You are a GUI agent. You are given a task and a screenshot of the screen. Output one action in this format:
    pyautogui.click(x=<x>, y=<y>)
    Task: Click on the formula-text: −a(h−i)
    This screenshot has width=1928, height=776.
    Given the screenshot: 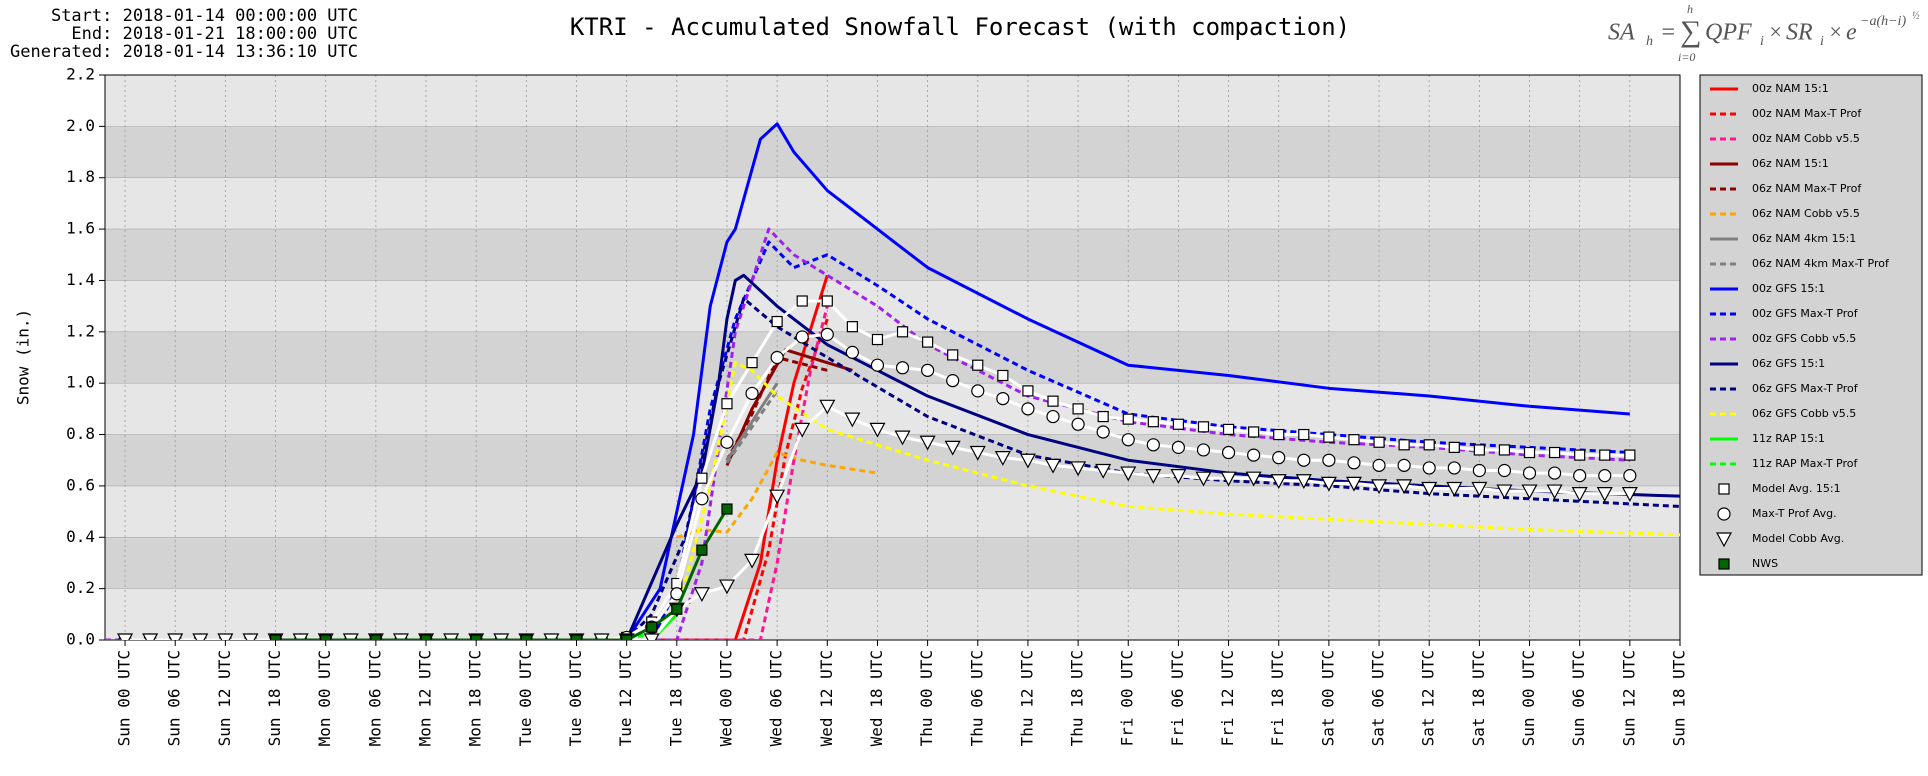 What is the action you would take?
    pyautogui.click(x=1883, y=21)
    